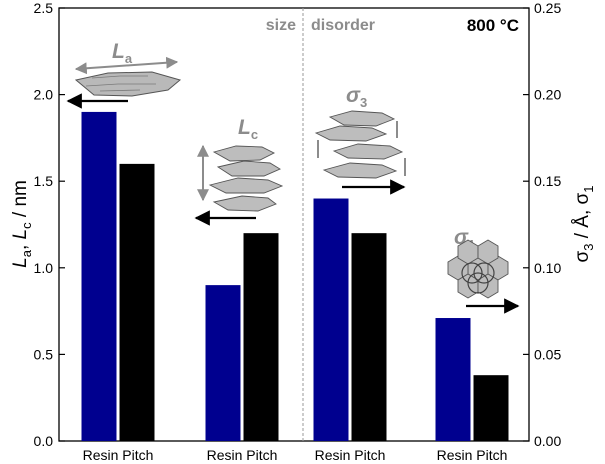 The height and width of the screenshot is (464, 605). I want to click on bar-σ1-pitch, so click(491, 408).